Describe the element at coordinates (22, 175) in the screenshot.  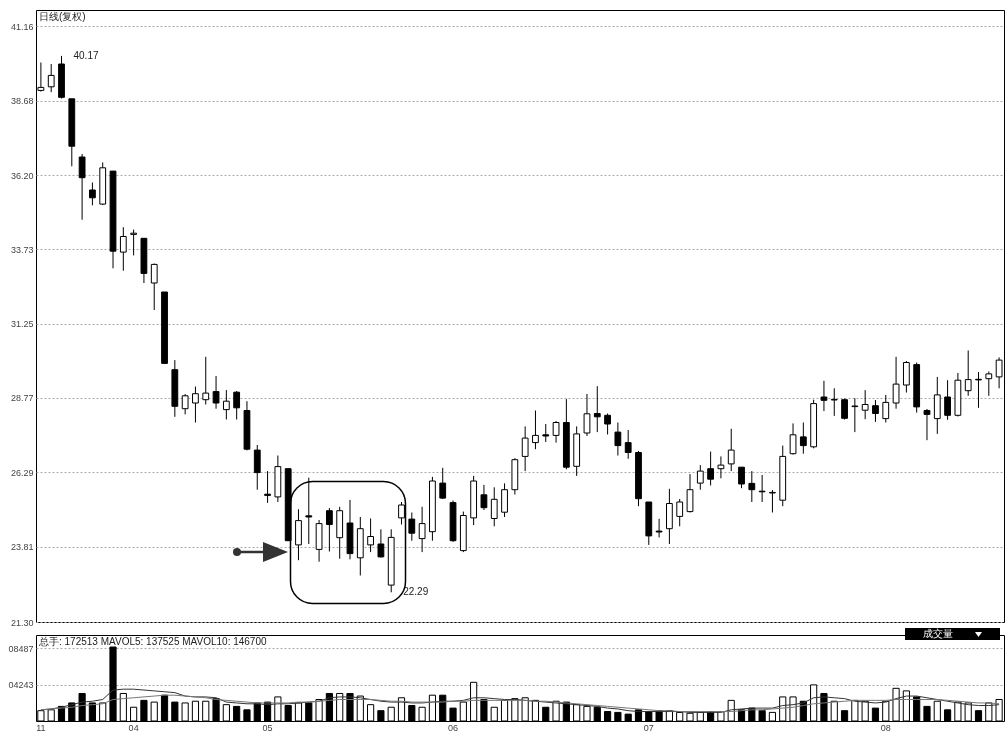
I see `y-tick-label: 36.20` at that location.